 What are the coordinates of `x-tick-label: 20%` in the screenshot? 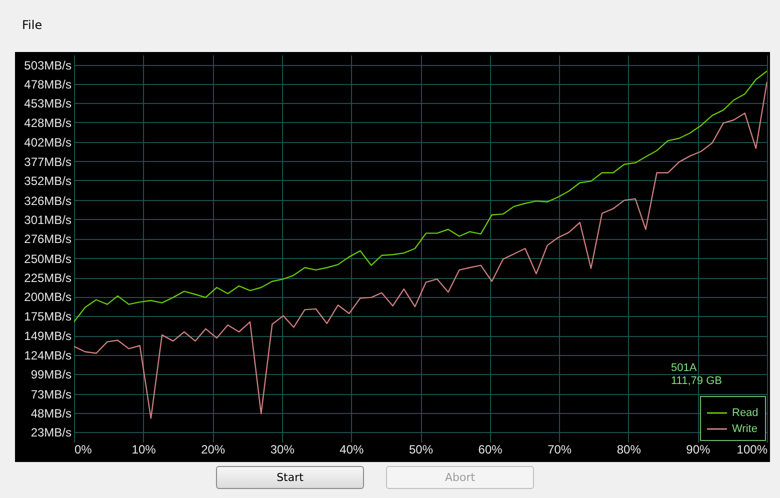 It's located at (213, 449).